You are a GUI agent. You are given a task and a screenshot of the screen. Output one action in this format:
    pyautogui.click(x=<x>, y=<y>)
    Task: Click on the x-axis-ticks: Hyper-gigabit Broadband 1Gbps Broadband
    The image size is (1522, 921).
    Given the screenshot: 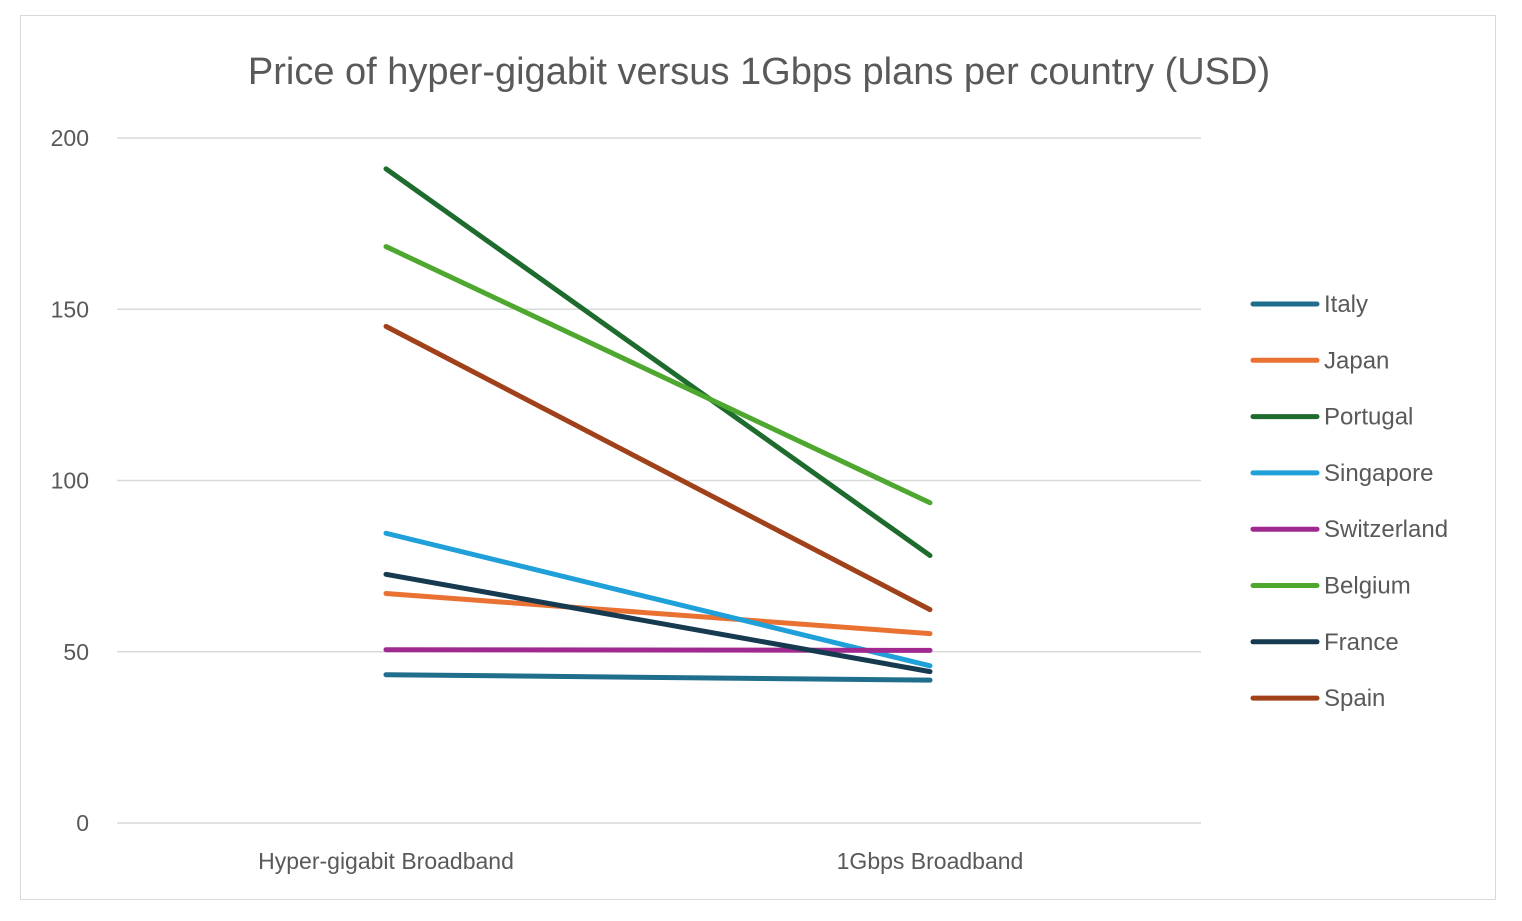 What is the action you would take?
    pyautogui.click(x=640, y=861)
    